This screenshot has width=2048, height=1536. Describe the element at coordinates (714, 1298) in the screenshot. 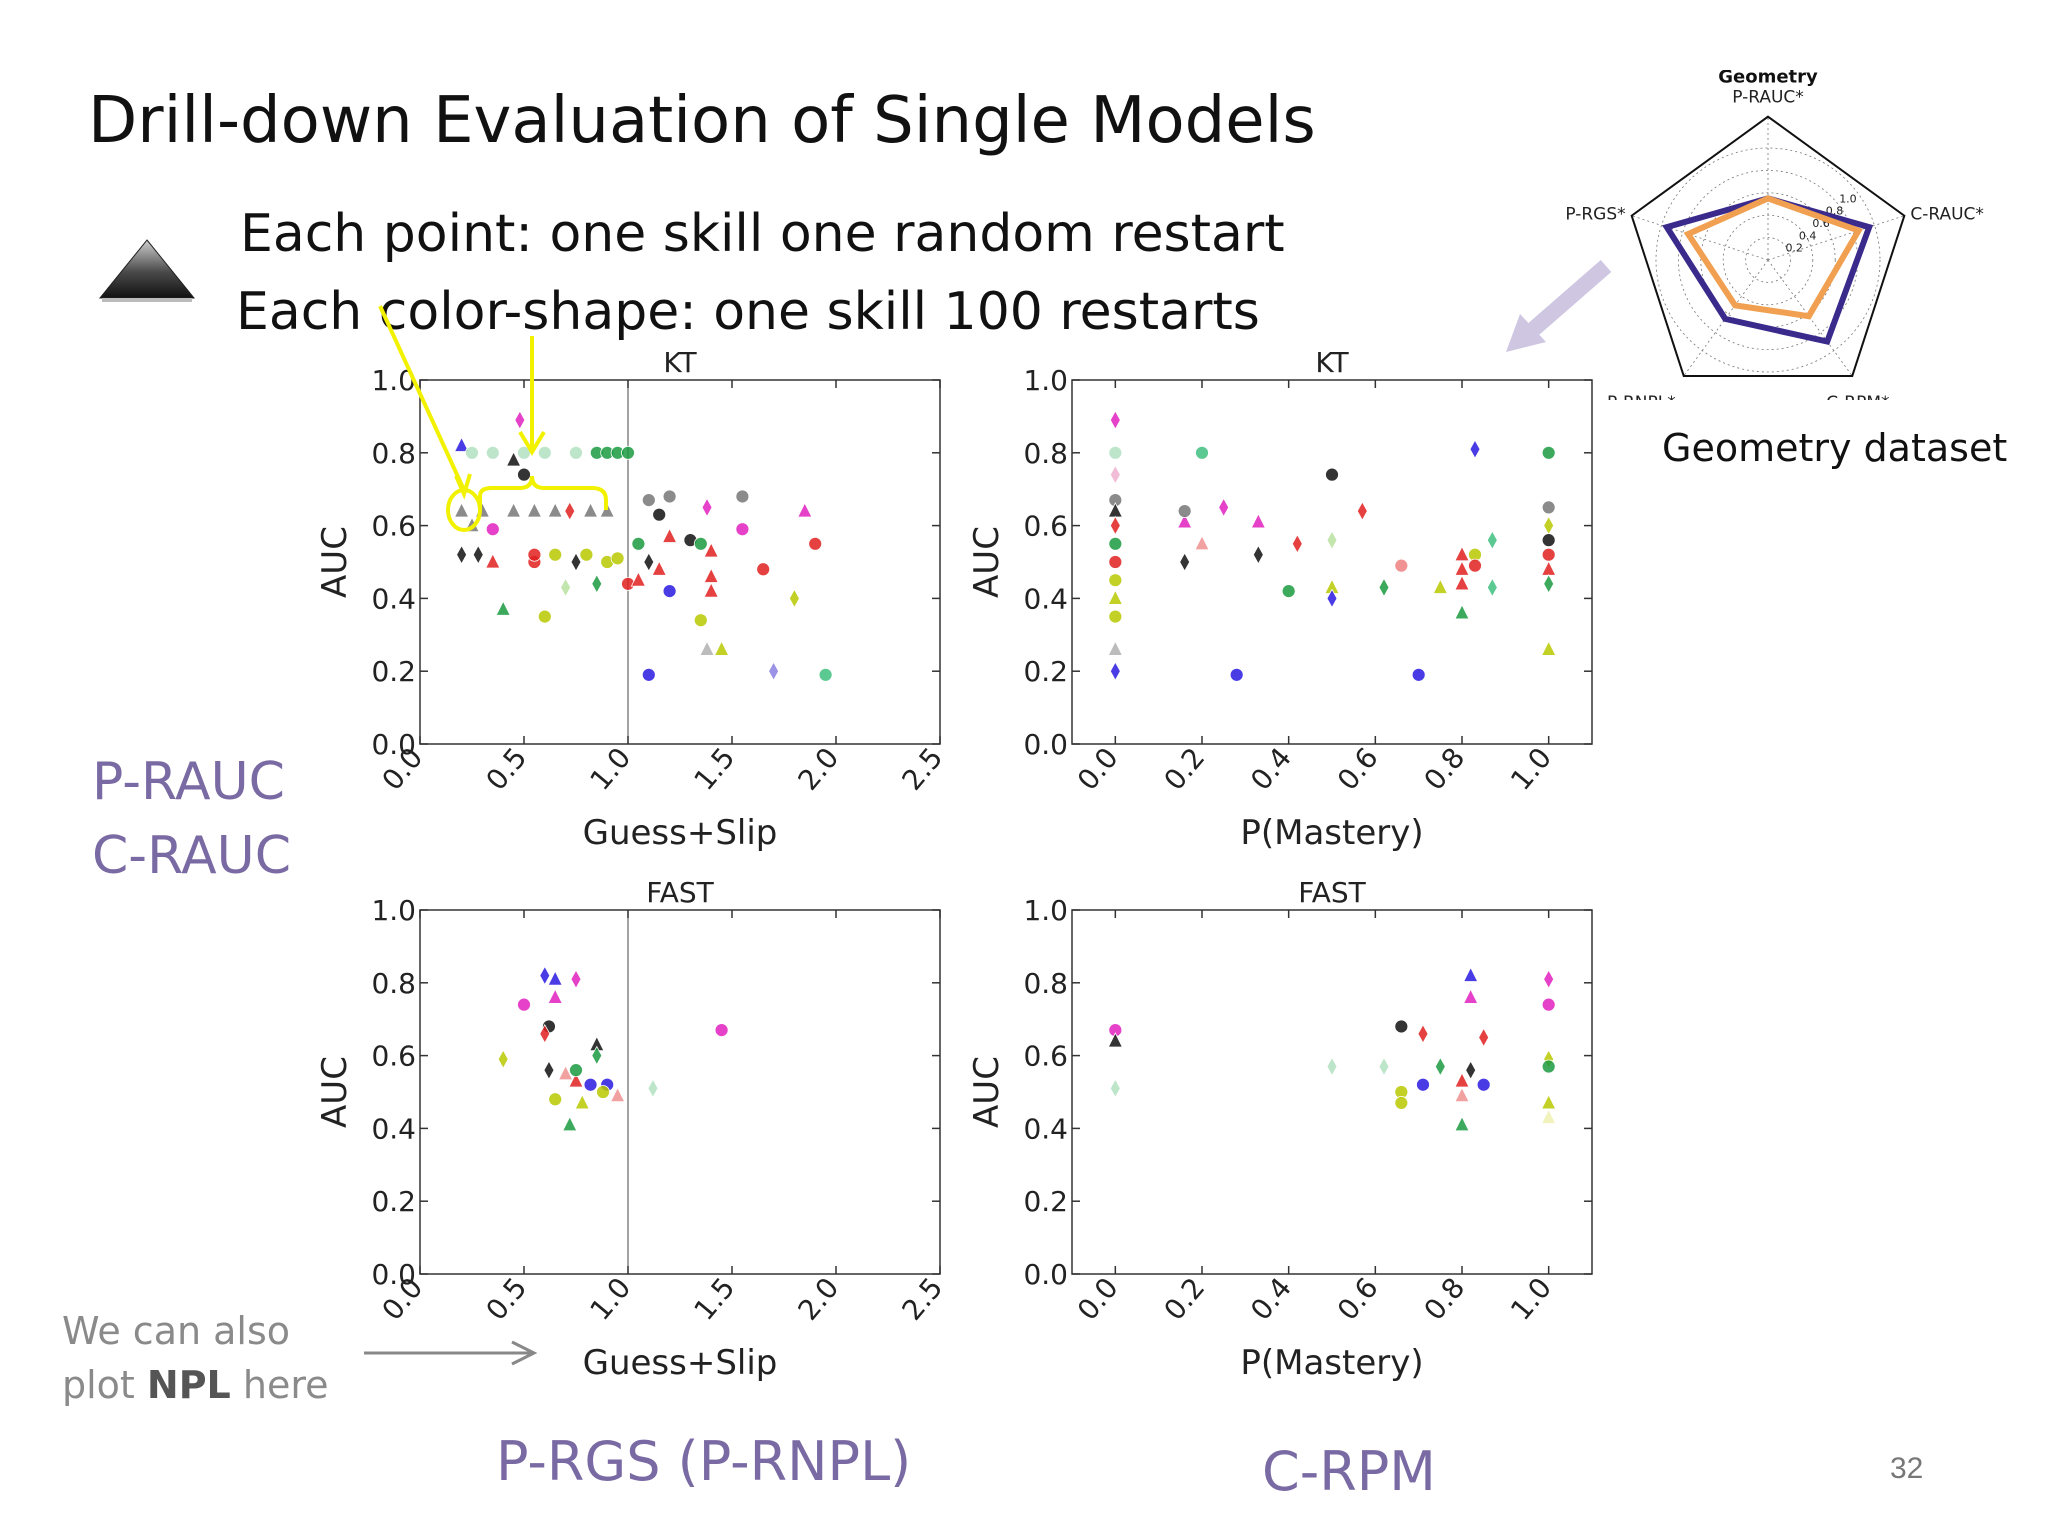

I see `x-tick-label: 1.5` at that location.